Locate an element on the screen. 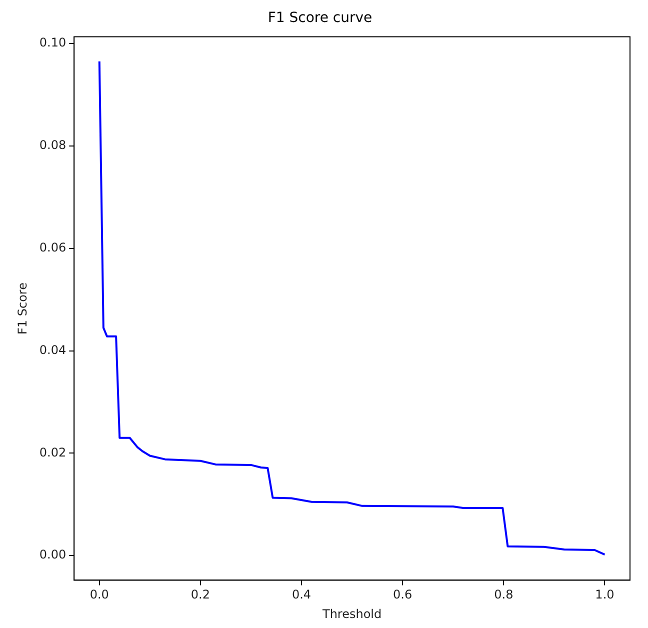  y-tick-label: 0.06 is located at coordinates (52, 247).